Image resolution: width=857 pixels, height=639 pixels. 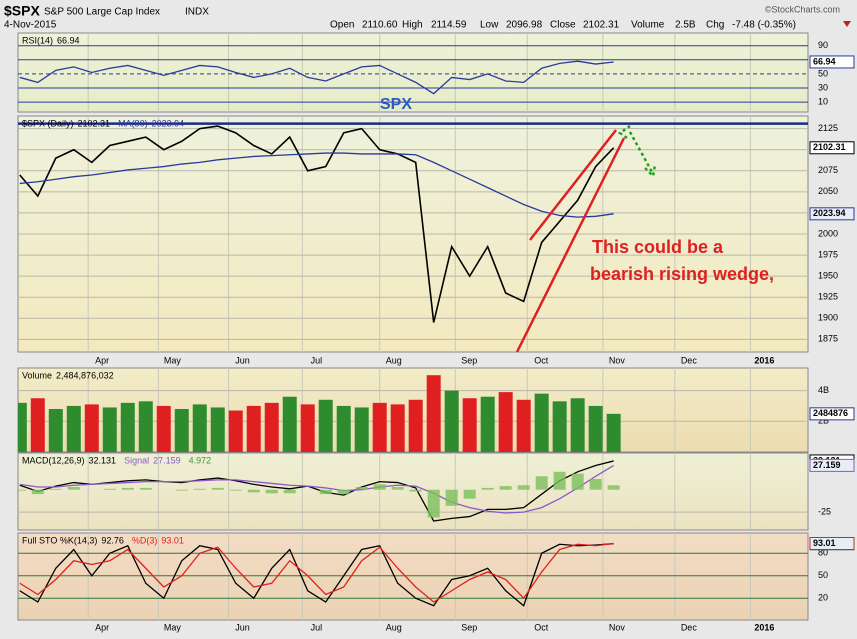 I want to click on panel, so click(x=413, y=576).